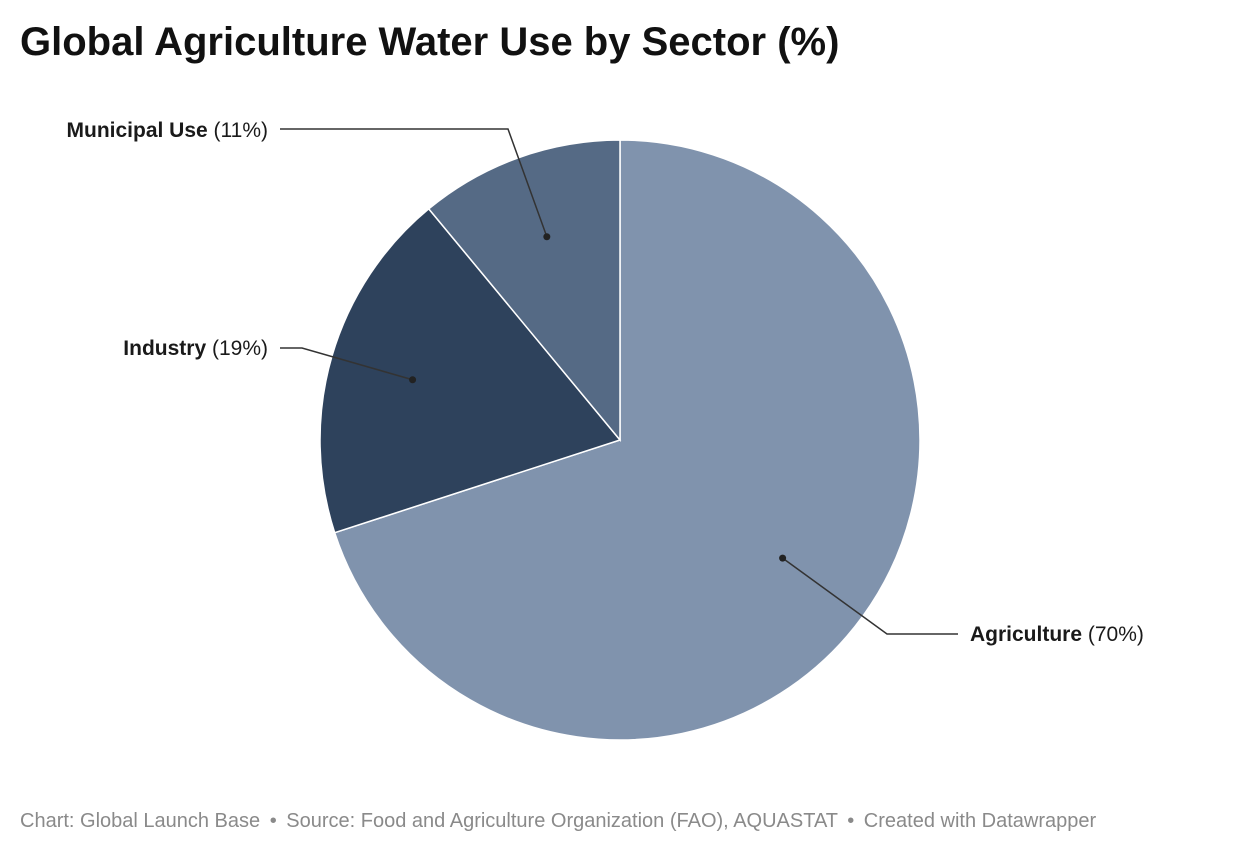  Describe the element at coordinates (238, 130) in the screenshot. I see `slice-label-value: (11%)` at that location.